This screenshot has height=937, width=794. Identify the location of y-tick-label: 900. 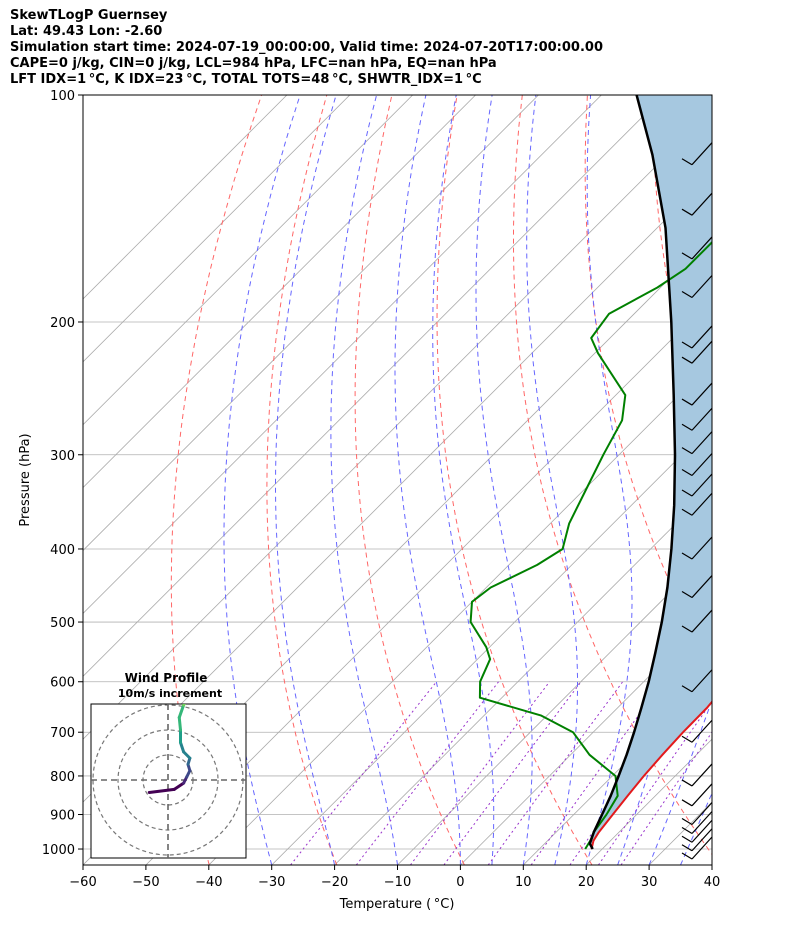
(62, 816).